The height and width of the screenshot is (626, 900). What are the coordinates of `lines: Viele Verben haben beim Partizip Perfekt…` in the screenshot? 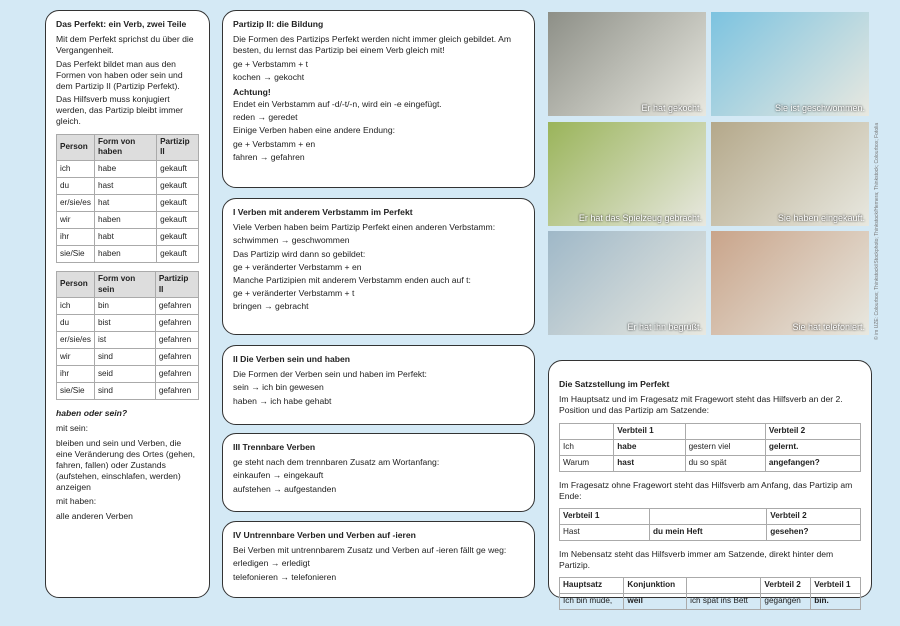 It's located at (378, 267).